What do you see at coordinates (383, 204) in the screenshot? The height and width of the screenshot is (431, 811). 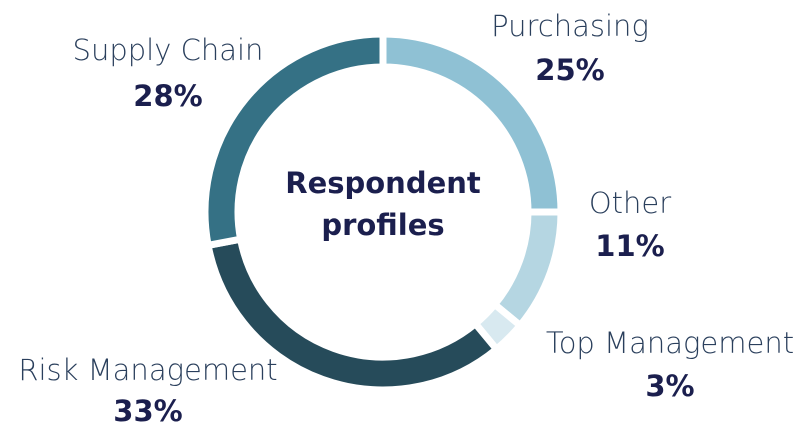 I see `chart-title: Respondent profiles` at bounding box center [383, 204].